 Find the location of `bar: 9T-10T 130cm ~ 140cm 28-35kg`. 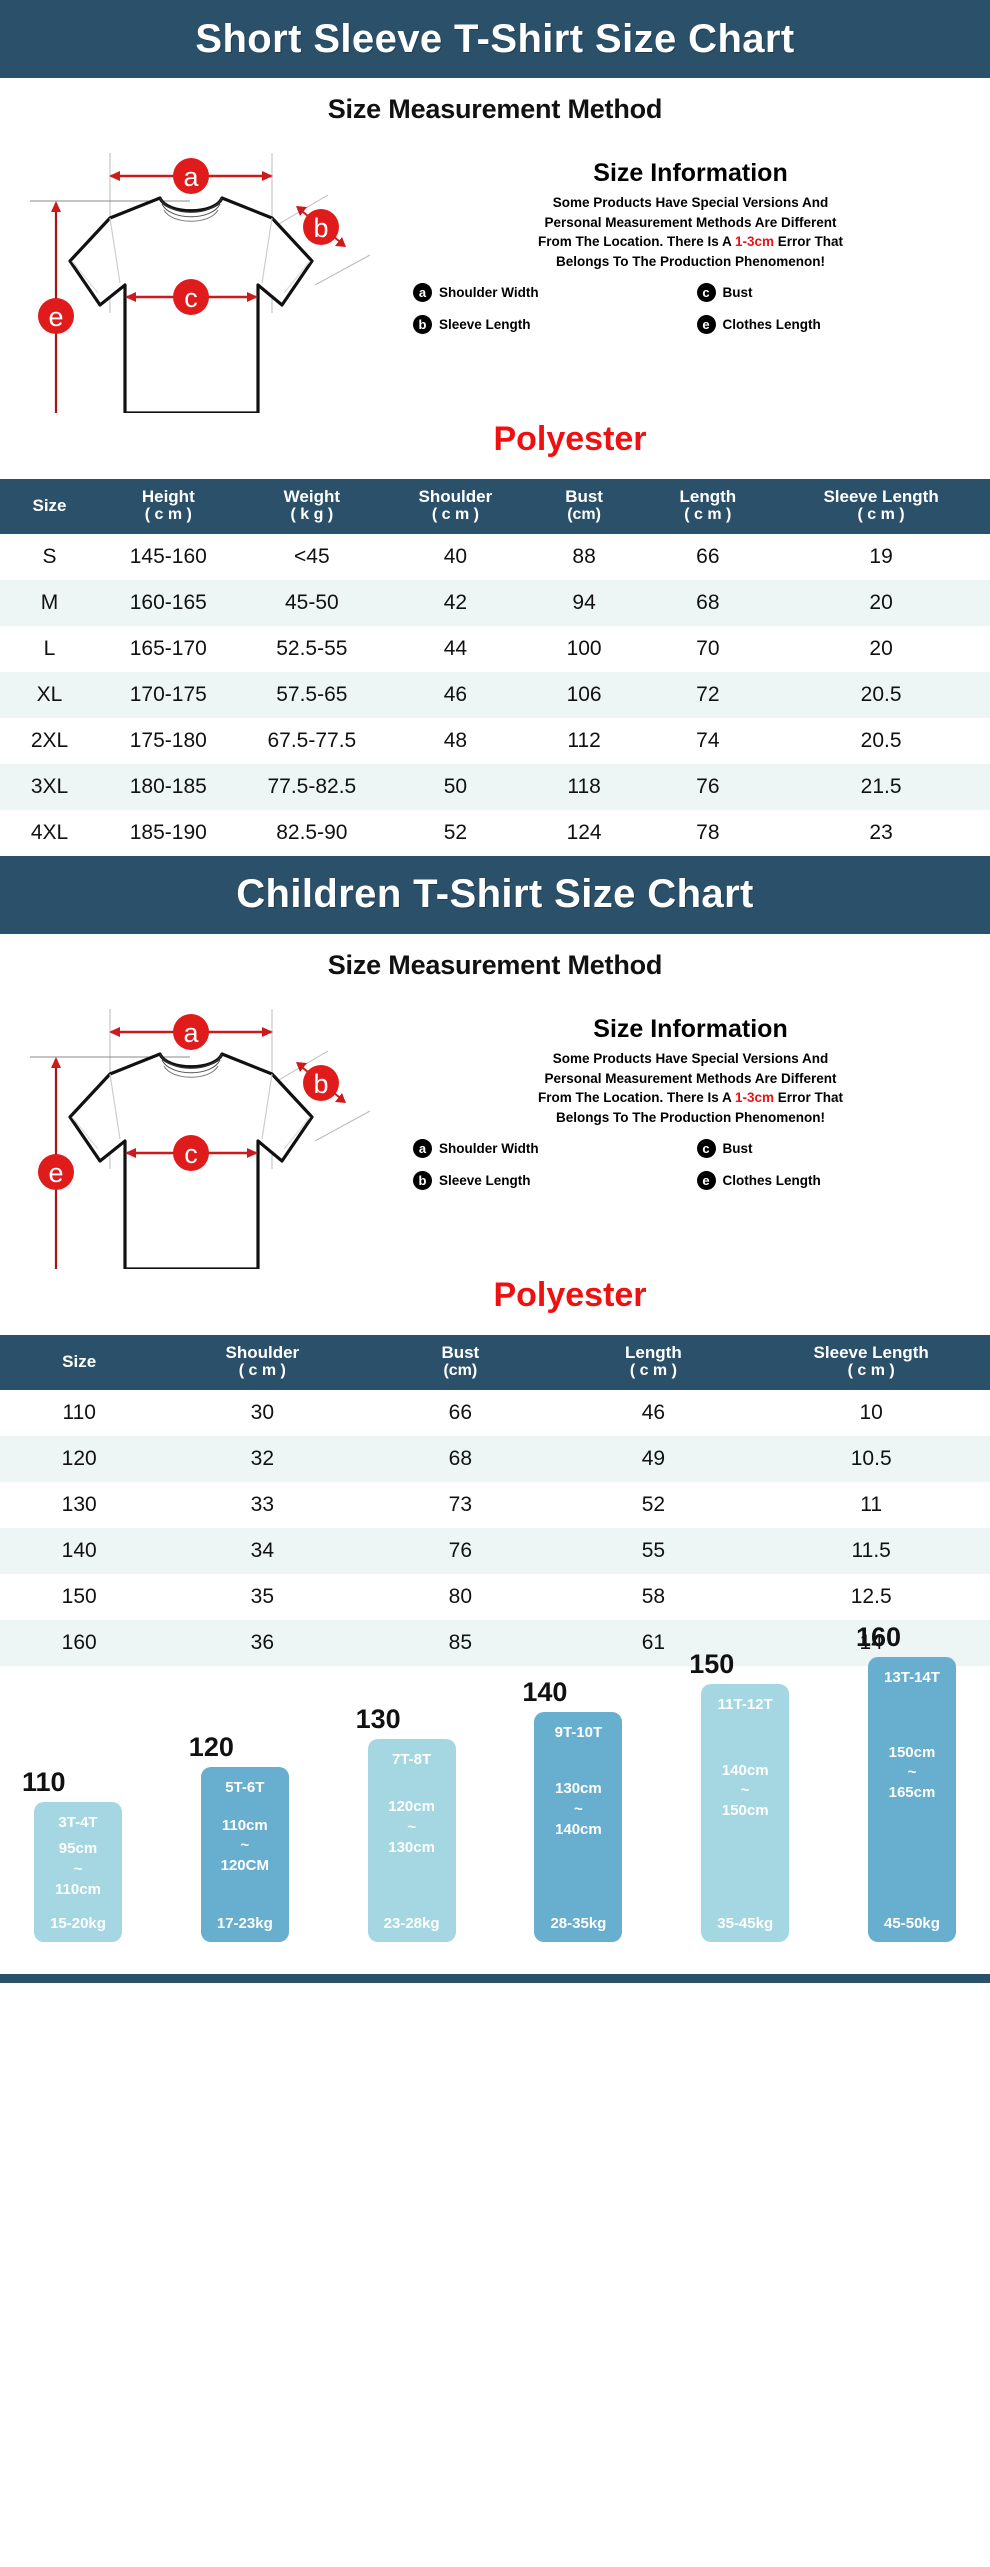

bar: 9T-10T 130cm ~ 140cm 28-35kg is located at coordinates (578, 1826).